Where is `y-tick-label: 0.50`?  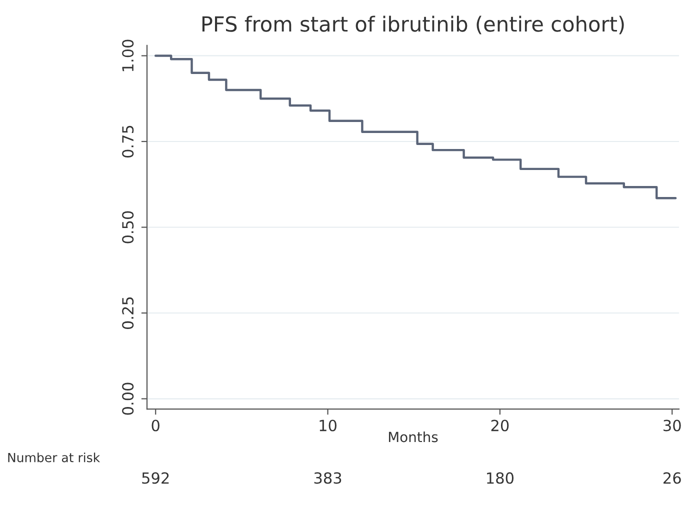
y-tick-label: 0.50 is located at coordinates (128, 227).